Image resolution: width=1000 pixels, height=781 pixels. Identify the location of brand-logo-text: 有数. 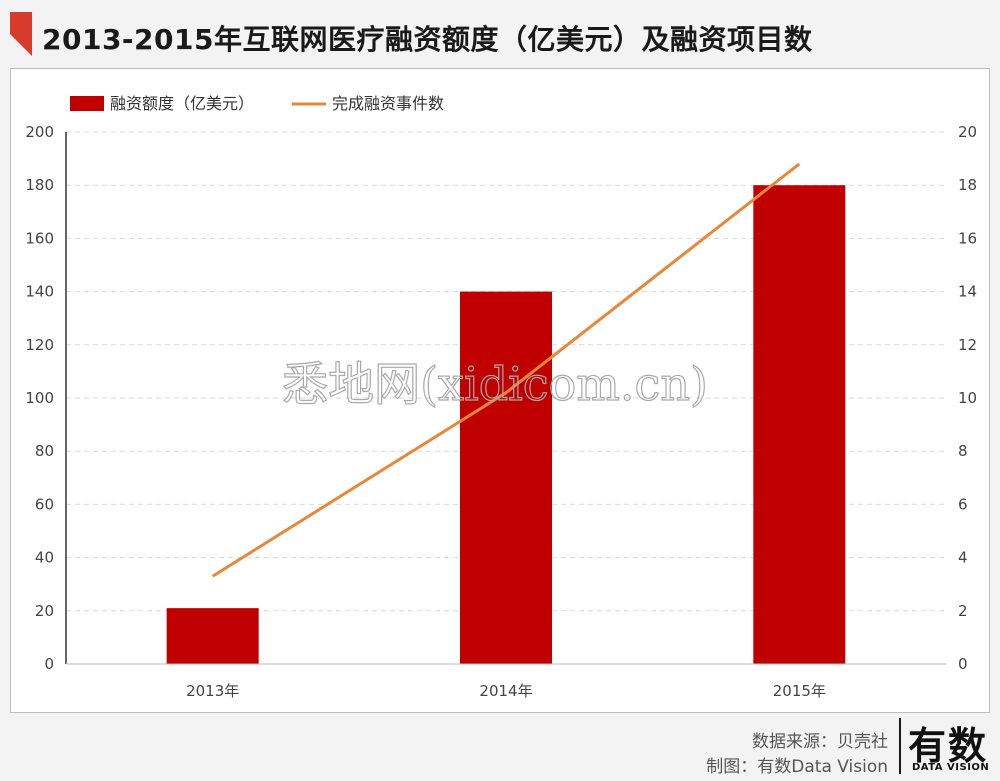
(948, 746).